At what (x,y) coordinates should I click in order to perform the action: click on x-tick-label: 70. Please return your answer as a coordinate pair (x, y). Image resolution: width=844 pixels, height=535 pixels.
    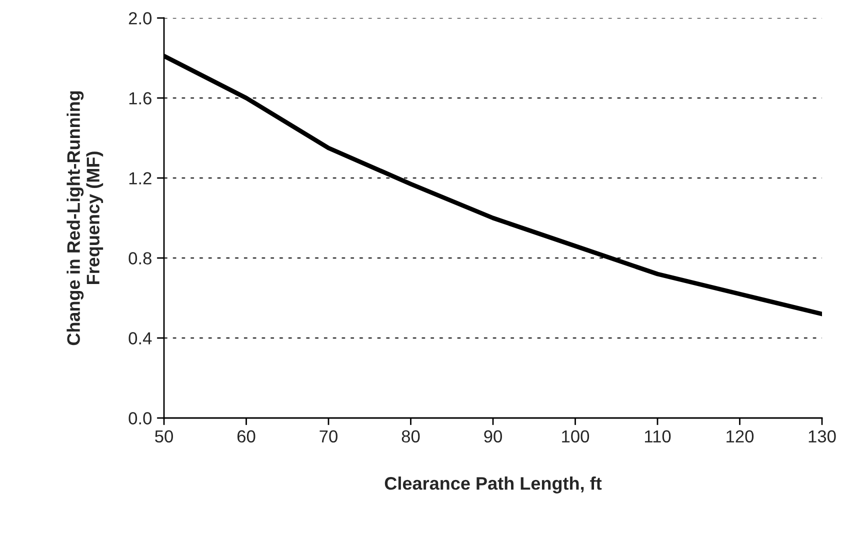
    Looking at the image, I should click on (329, 436).